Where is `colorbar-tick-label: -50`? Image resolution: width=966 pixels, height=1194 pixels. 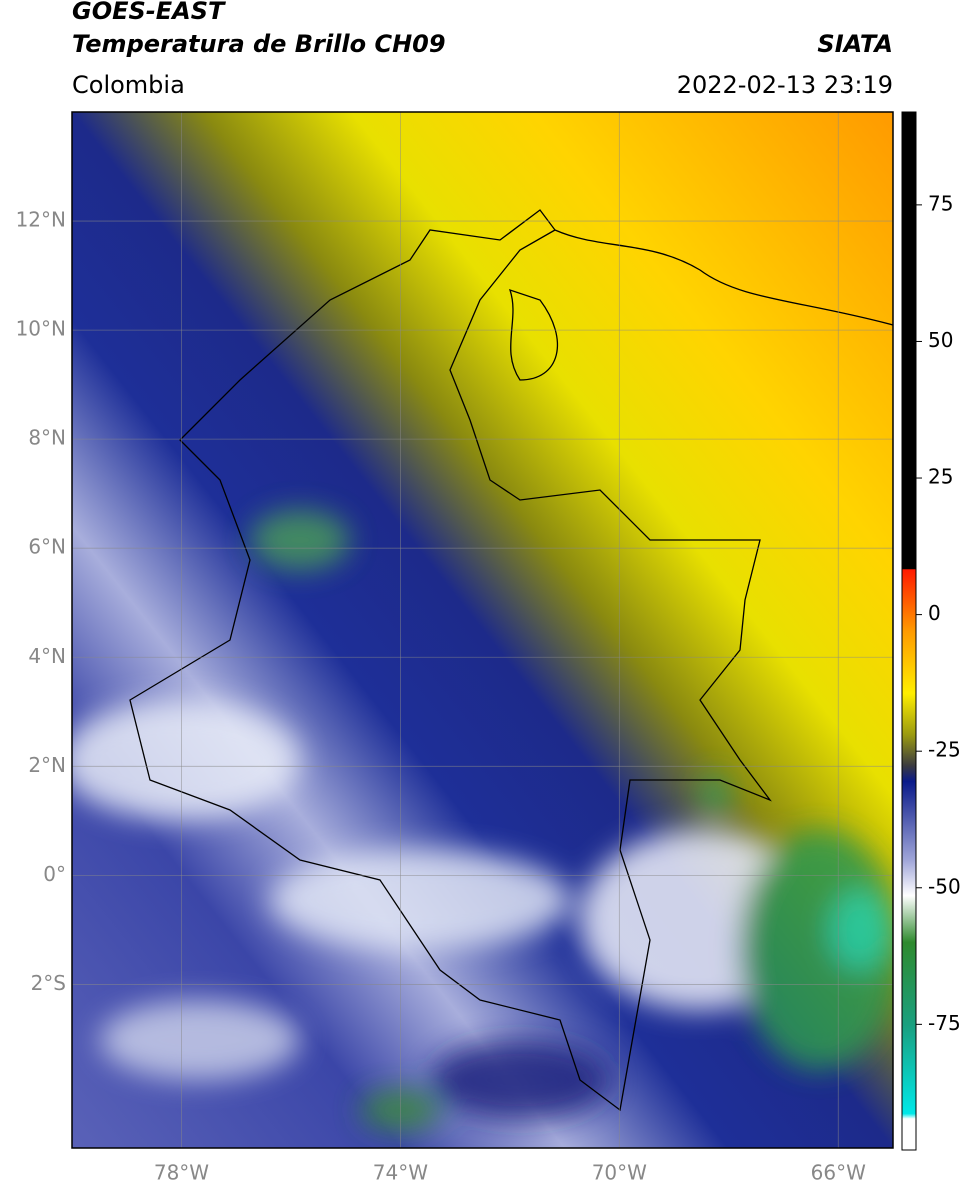 colorbar-tick-label: -50 is located at coordinates (944, 886).